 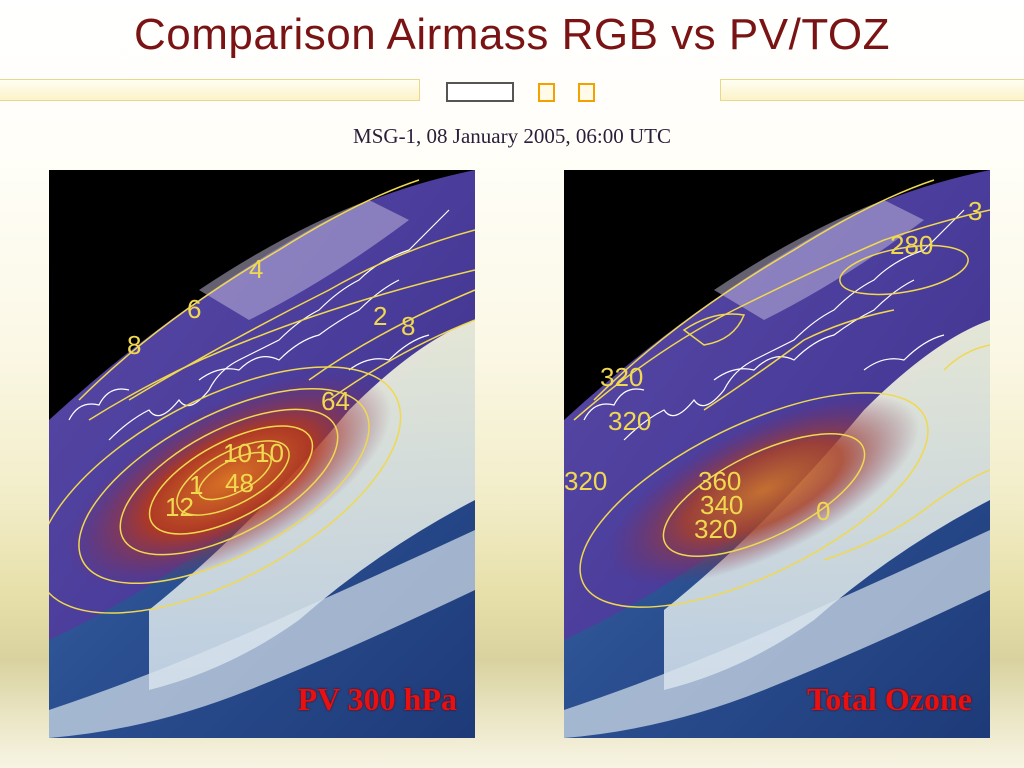 What do you see at coordinates (335, 401) in the screenshot?
I see `pv-contour-label: 64` at bounding box center [335, 401].